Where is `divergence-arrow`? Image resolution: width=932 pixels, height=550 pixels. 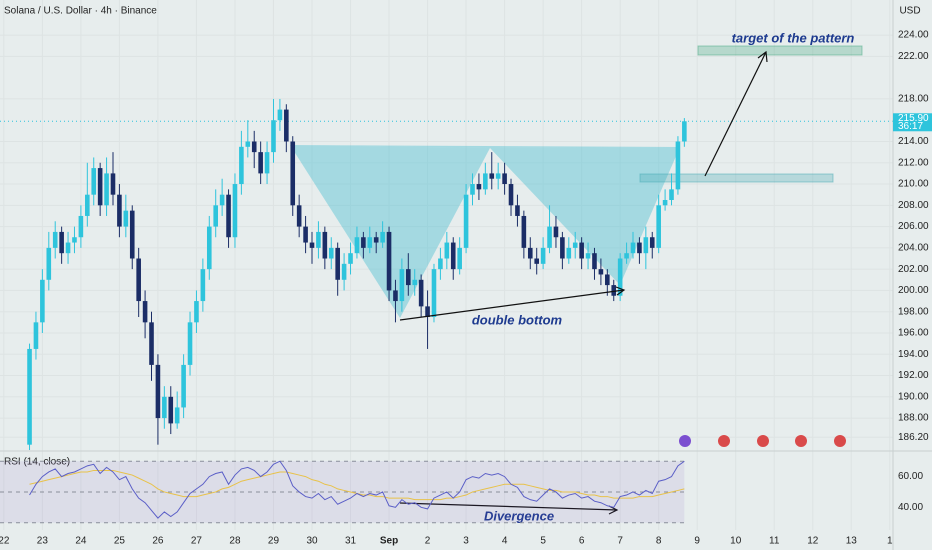
divergence-arrow is located at coordinates (508, 506).